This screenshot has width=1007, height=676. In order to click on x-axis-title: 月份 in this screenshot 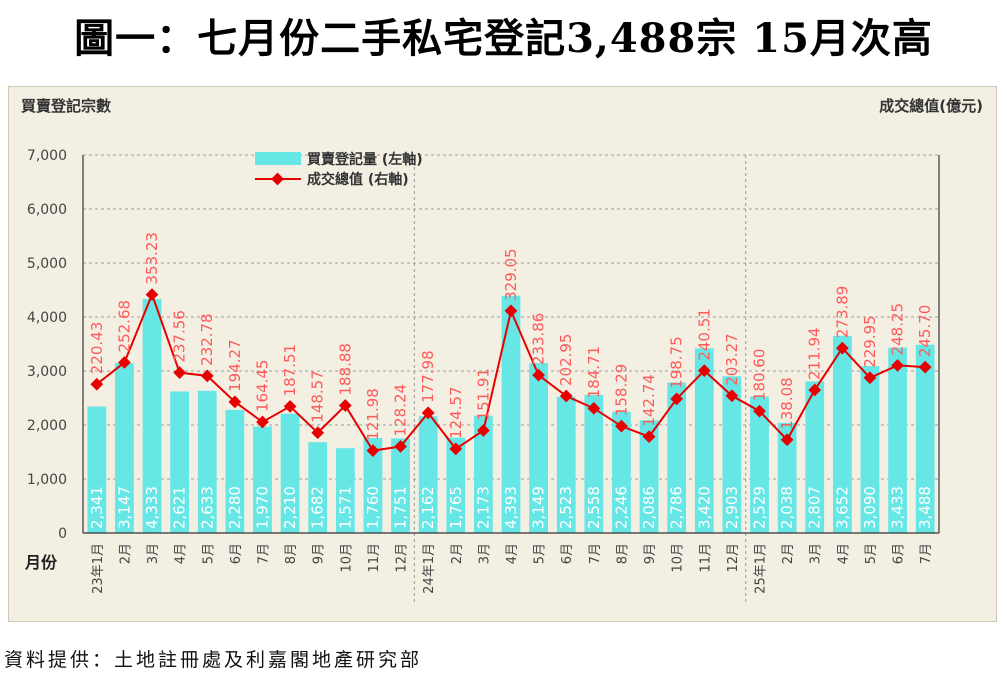, I will do `click(41, 562)`.